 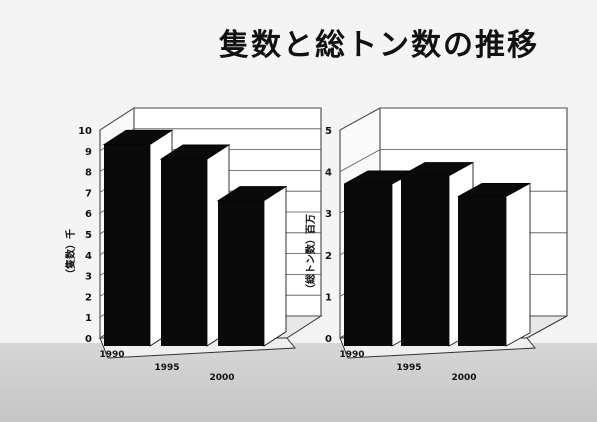 What do you see at coordinates (85, 131) in the screenshot?
I see `y-tick-label: 10` at bounding box center [85, 131].